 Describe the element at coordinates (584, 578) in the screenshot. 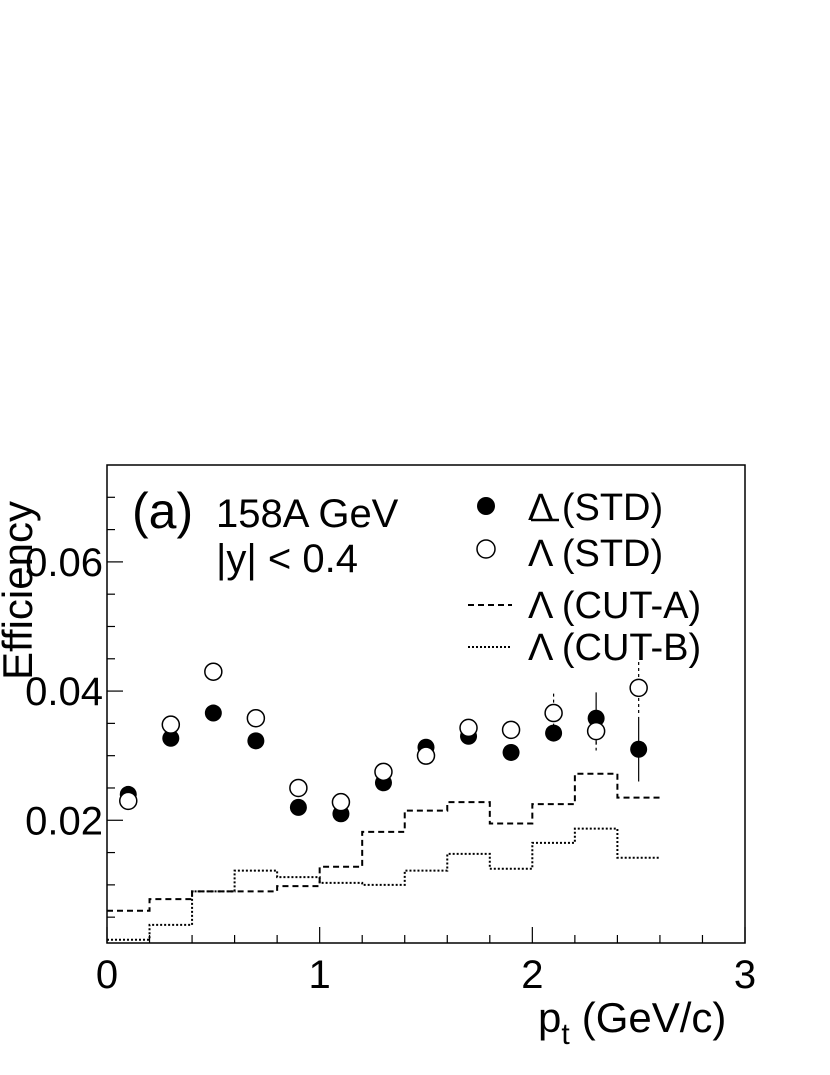

I see `legend: Λ (STD) Λ (STD) Λ (CUT-A) Λ (CUT-B)` at that location.